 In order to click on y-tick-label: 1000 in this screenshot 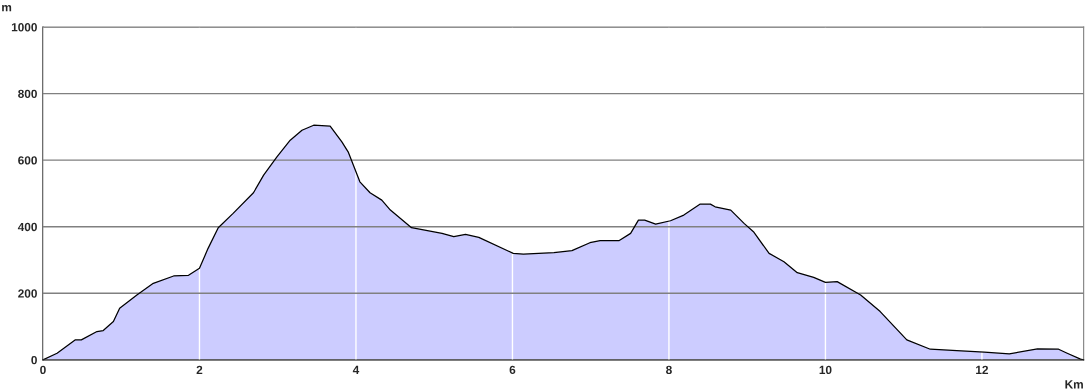, I will do `click(24, 27)`.